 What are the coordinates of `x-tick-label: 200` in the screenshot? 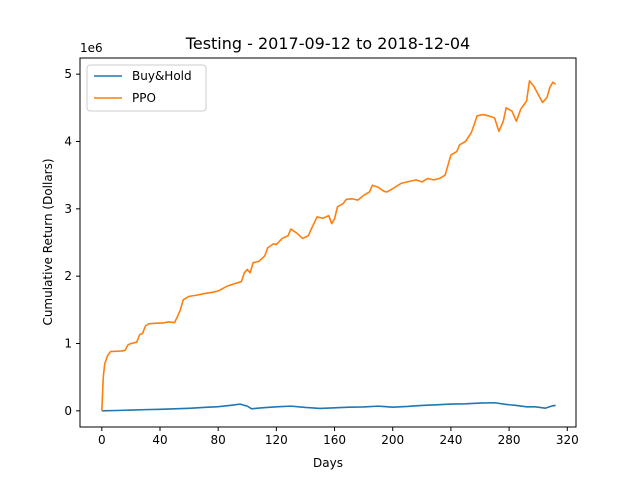 It's located at (392, 440).